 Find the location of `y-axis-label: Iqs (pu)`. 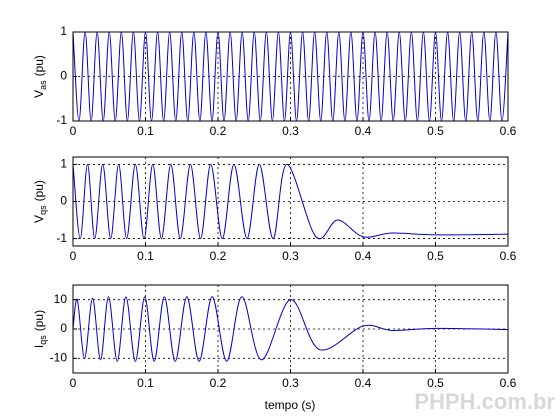

y-axis-label: Iqs (pu) is located at coordinates (40, 329).